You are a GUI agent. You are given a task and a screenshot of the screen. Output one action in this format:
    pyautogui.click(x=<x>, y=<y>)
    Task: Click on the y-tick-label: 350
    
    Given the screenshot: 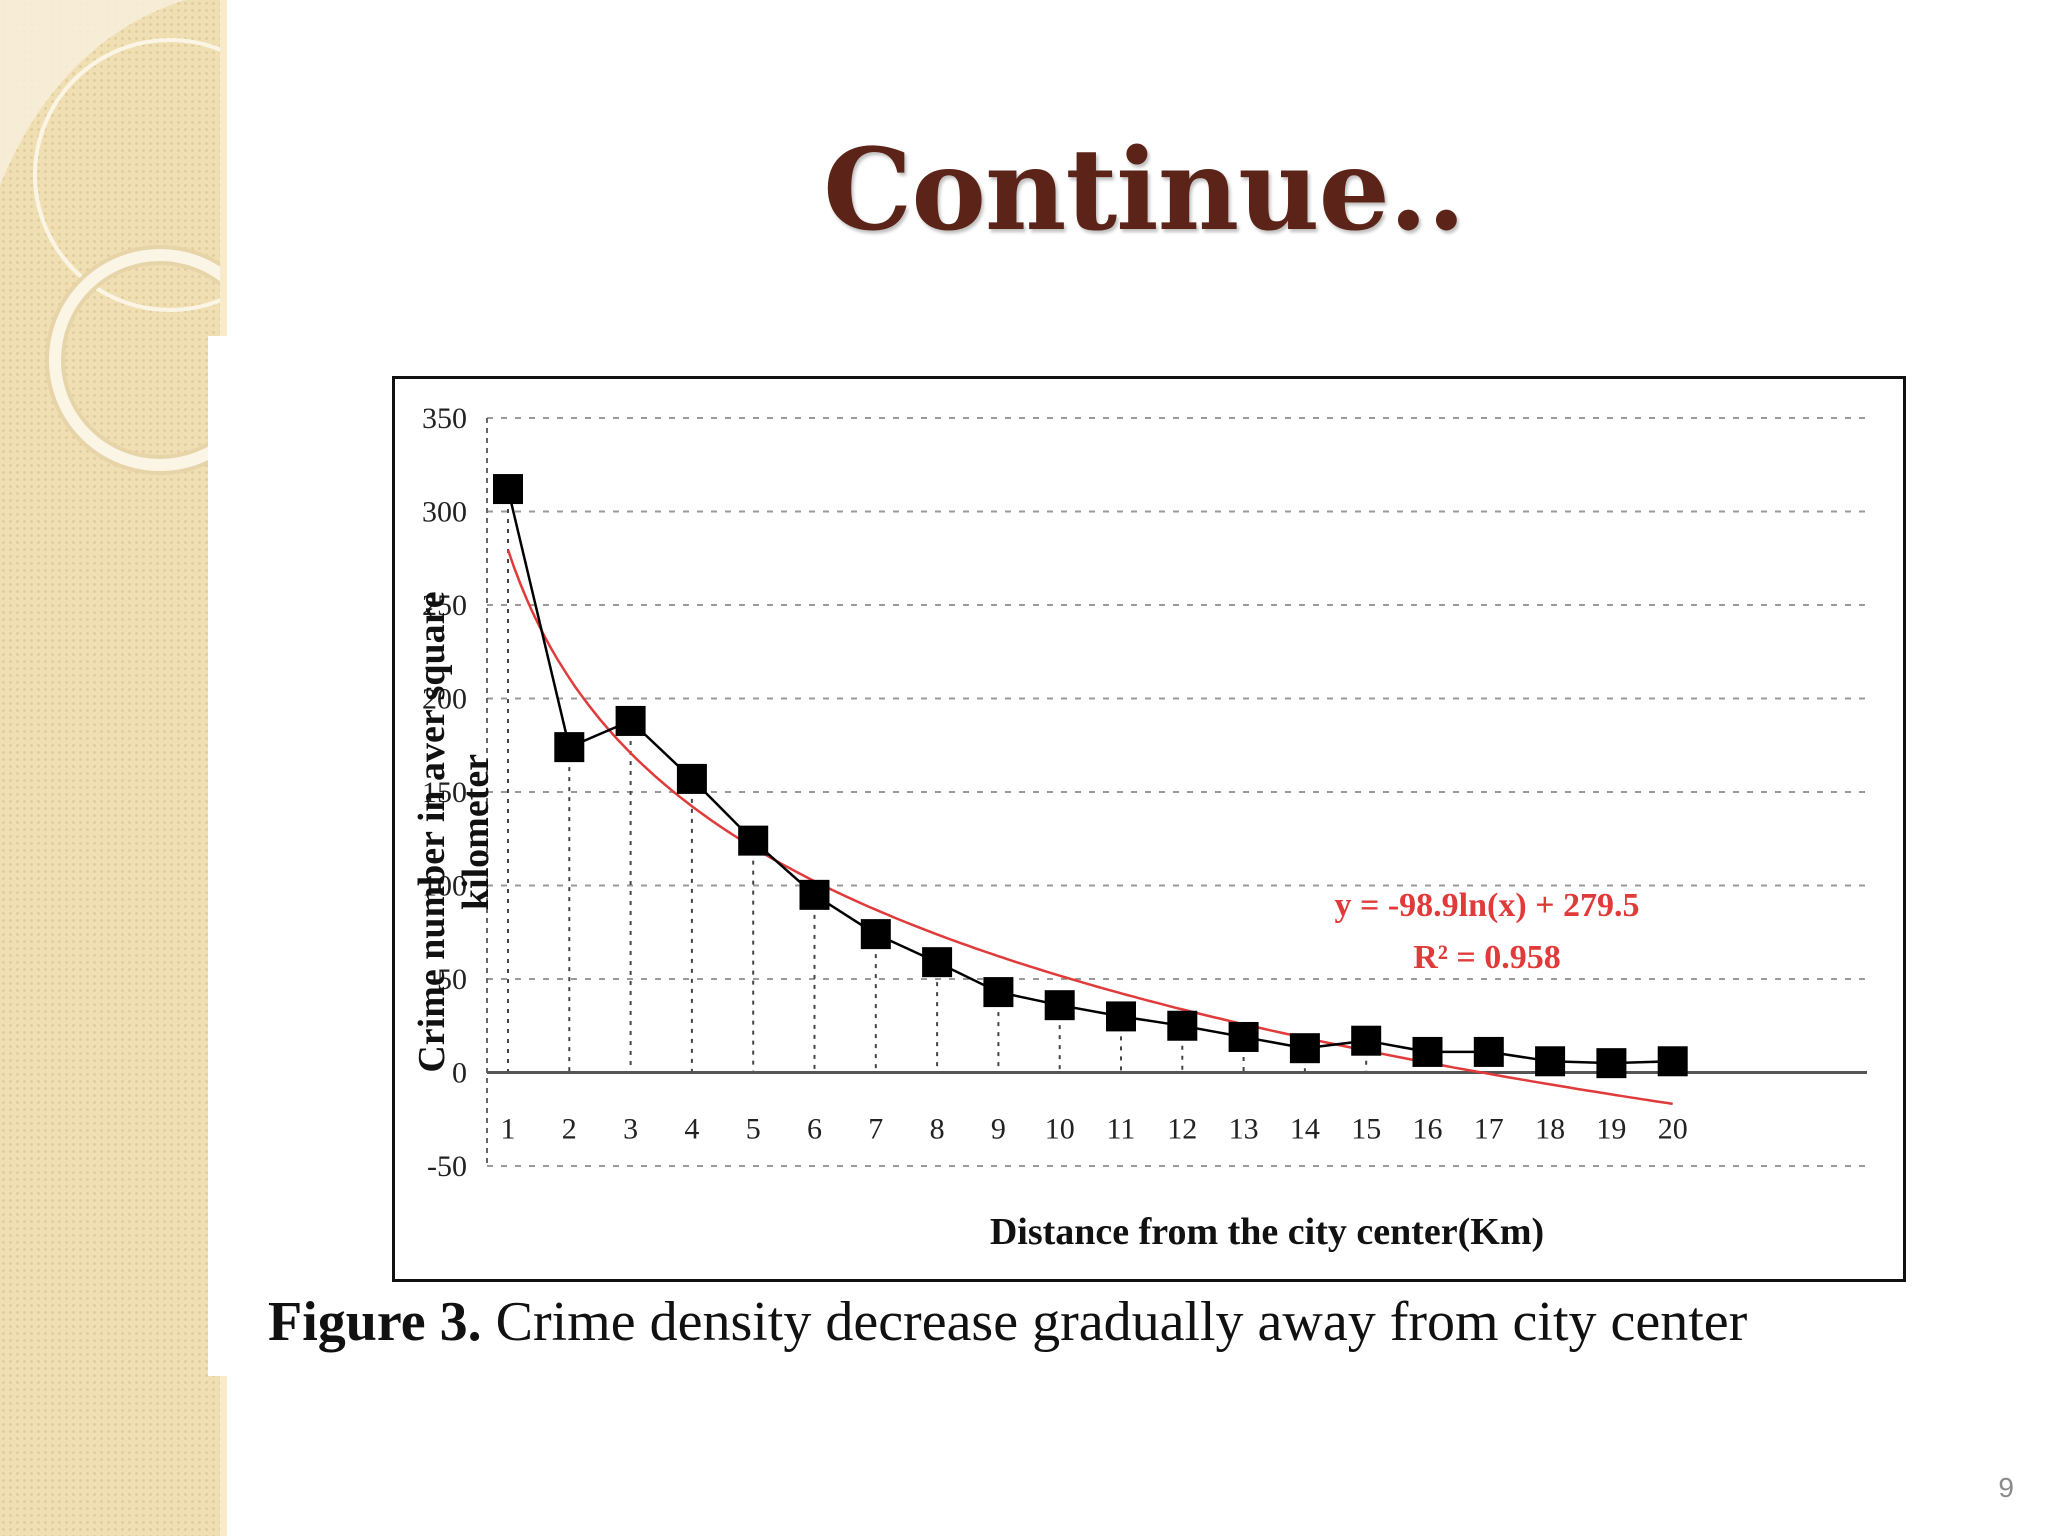 What is the action you would take?
    pyautogui.click(x=444, y=418)
    